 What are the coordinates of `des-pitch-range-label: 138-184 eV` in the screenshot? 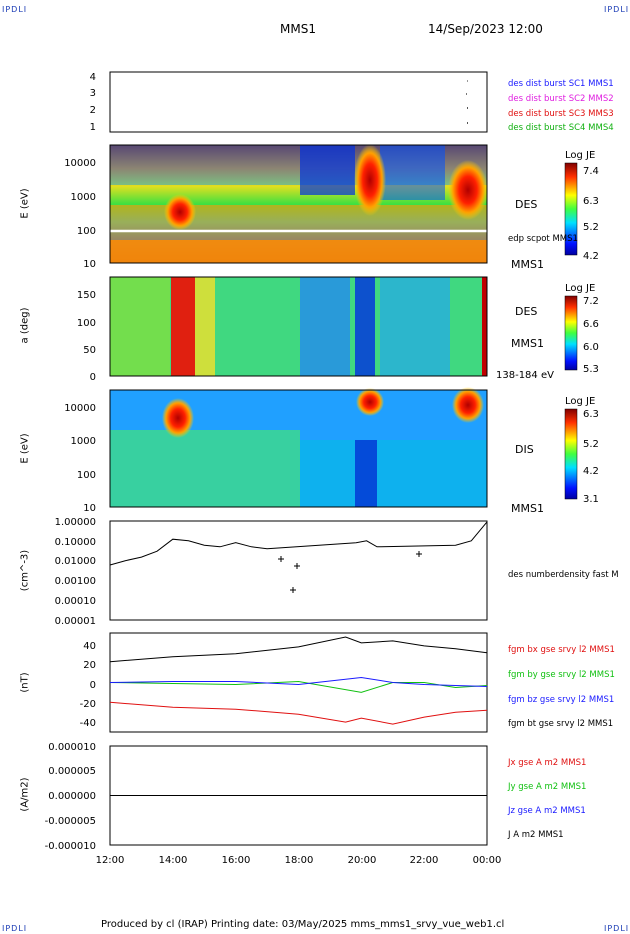 It's located at (525, 375).